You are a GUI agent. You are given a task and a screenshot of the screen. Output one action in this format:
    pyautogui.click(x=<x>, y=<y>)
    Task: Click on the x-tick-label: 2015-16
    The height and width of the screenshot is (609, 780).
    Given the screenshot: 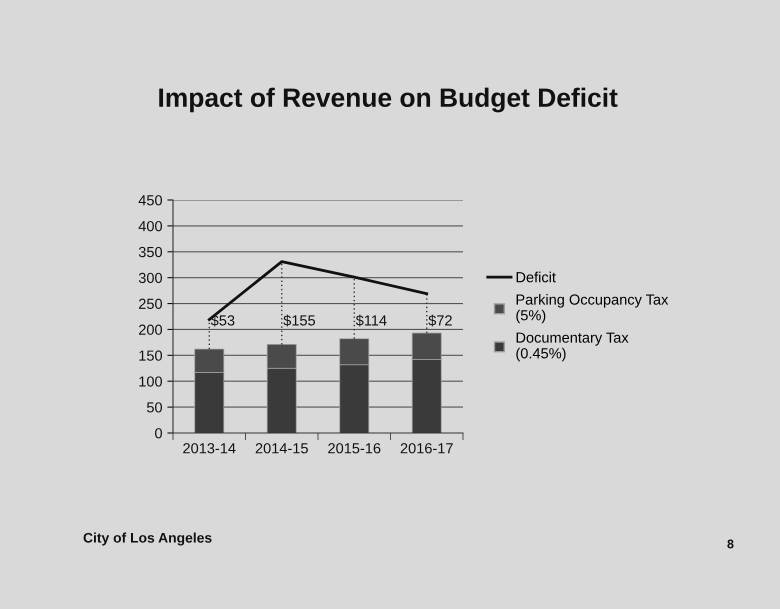 What is the action you would take?
    pyautogui.click(x=354, y=448)
    